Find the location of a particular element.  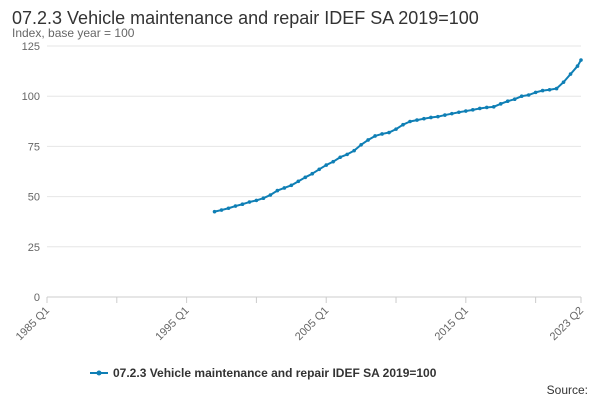

x-axis is located at coordinates (314, 299).